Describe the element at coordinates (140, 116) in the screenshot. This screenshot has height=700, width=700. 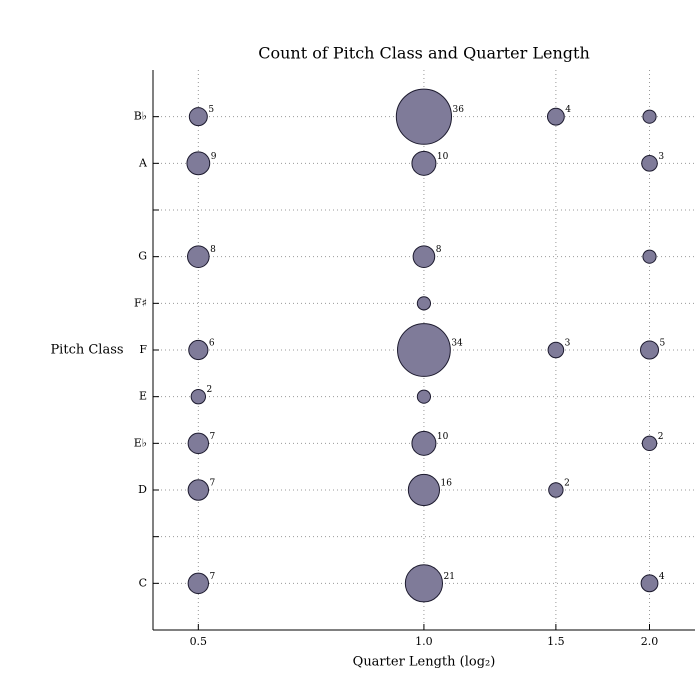
I see `y-tick-label: B♭` at that location.